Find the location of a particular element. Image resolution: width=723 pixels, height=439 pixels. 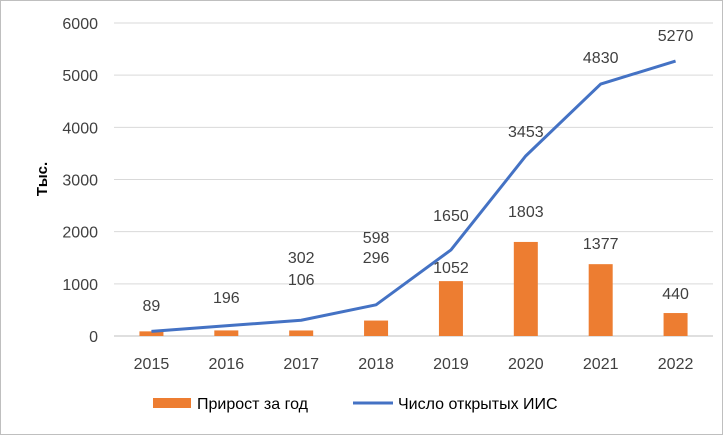

line-data-label: 302 is located at coordinates (301, 258).